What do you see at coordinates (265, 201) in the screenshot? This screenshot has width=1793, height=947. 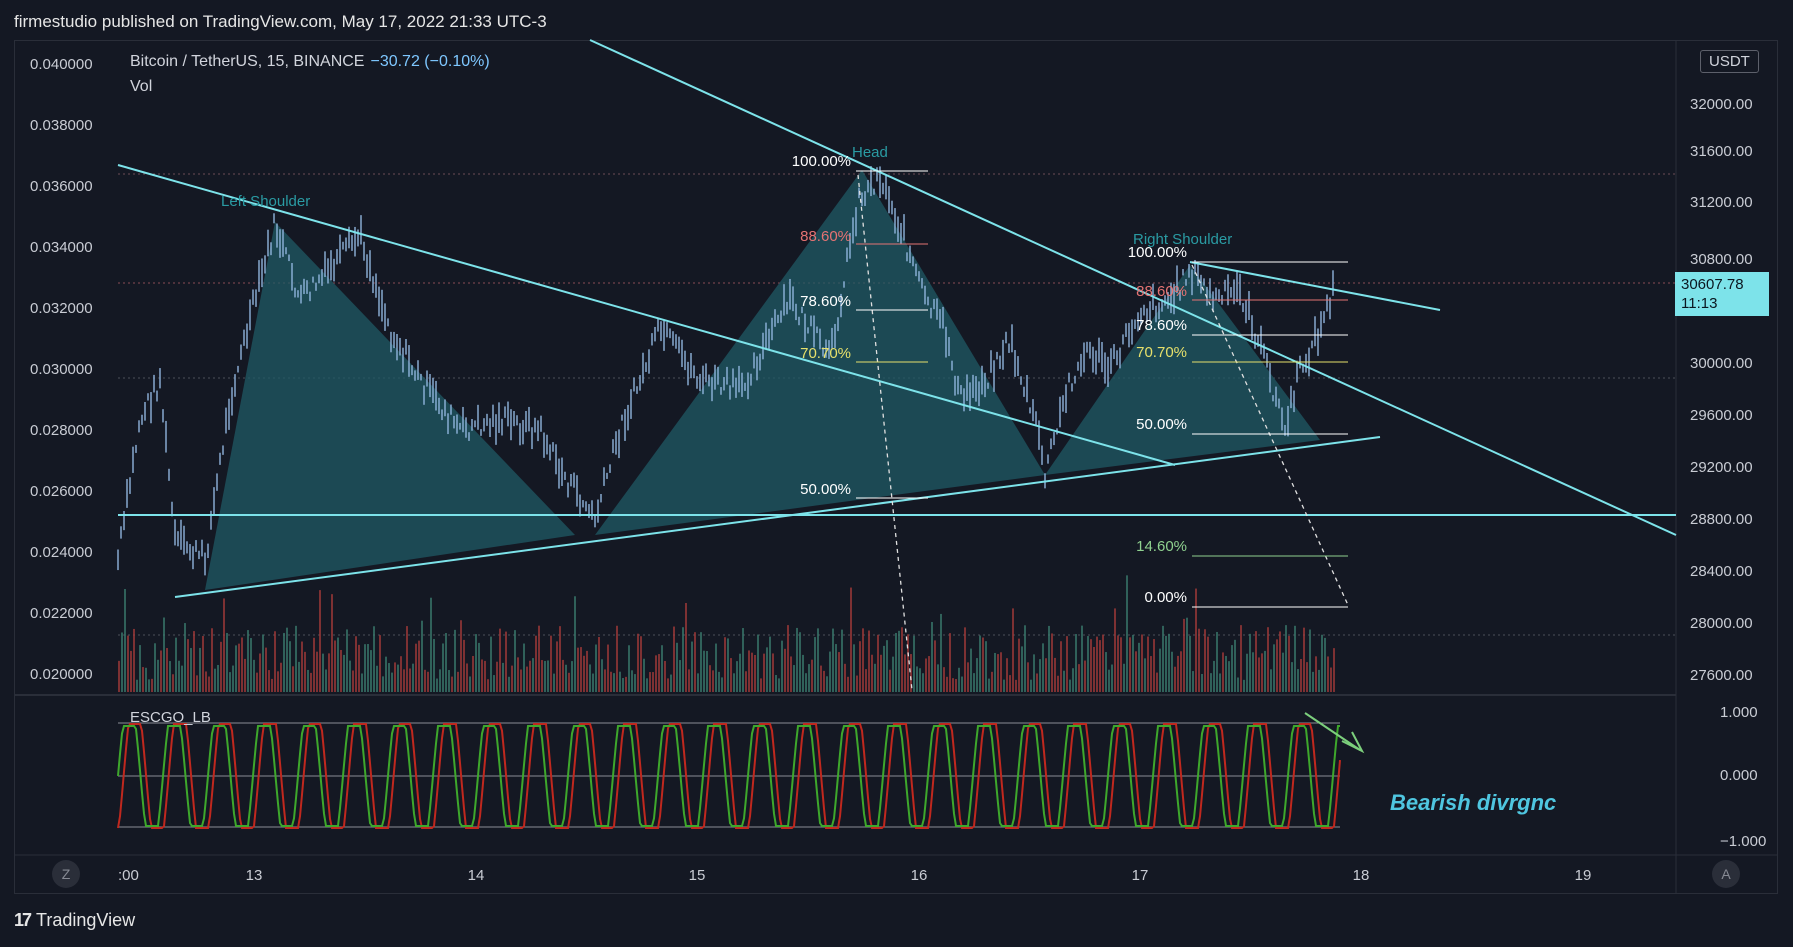 I see `left-shoulder-label: Left Shoulder` at bounding box center [265, 201].